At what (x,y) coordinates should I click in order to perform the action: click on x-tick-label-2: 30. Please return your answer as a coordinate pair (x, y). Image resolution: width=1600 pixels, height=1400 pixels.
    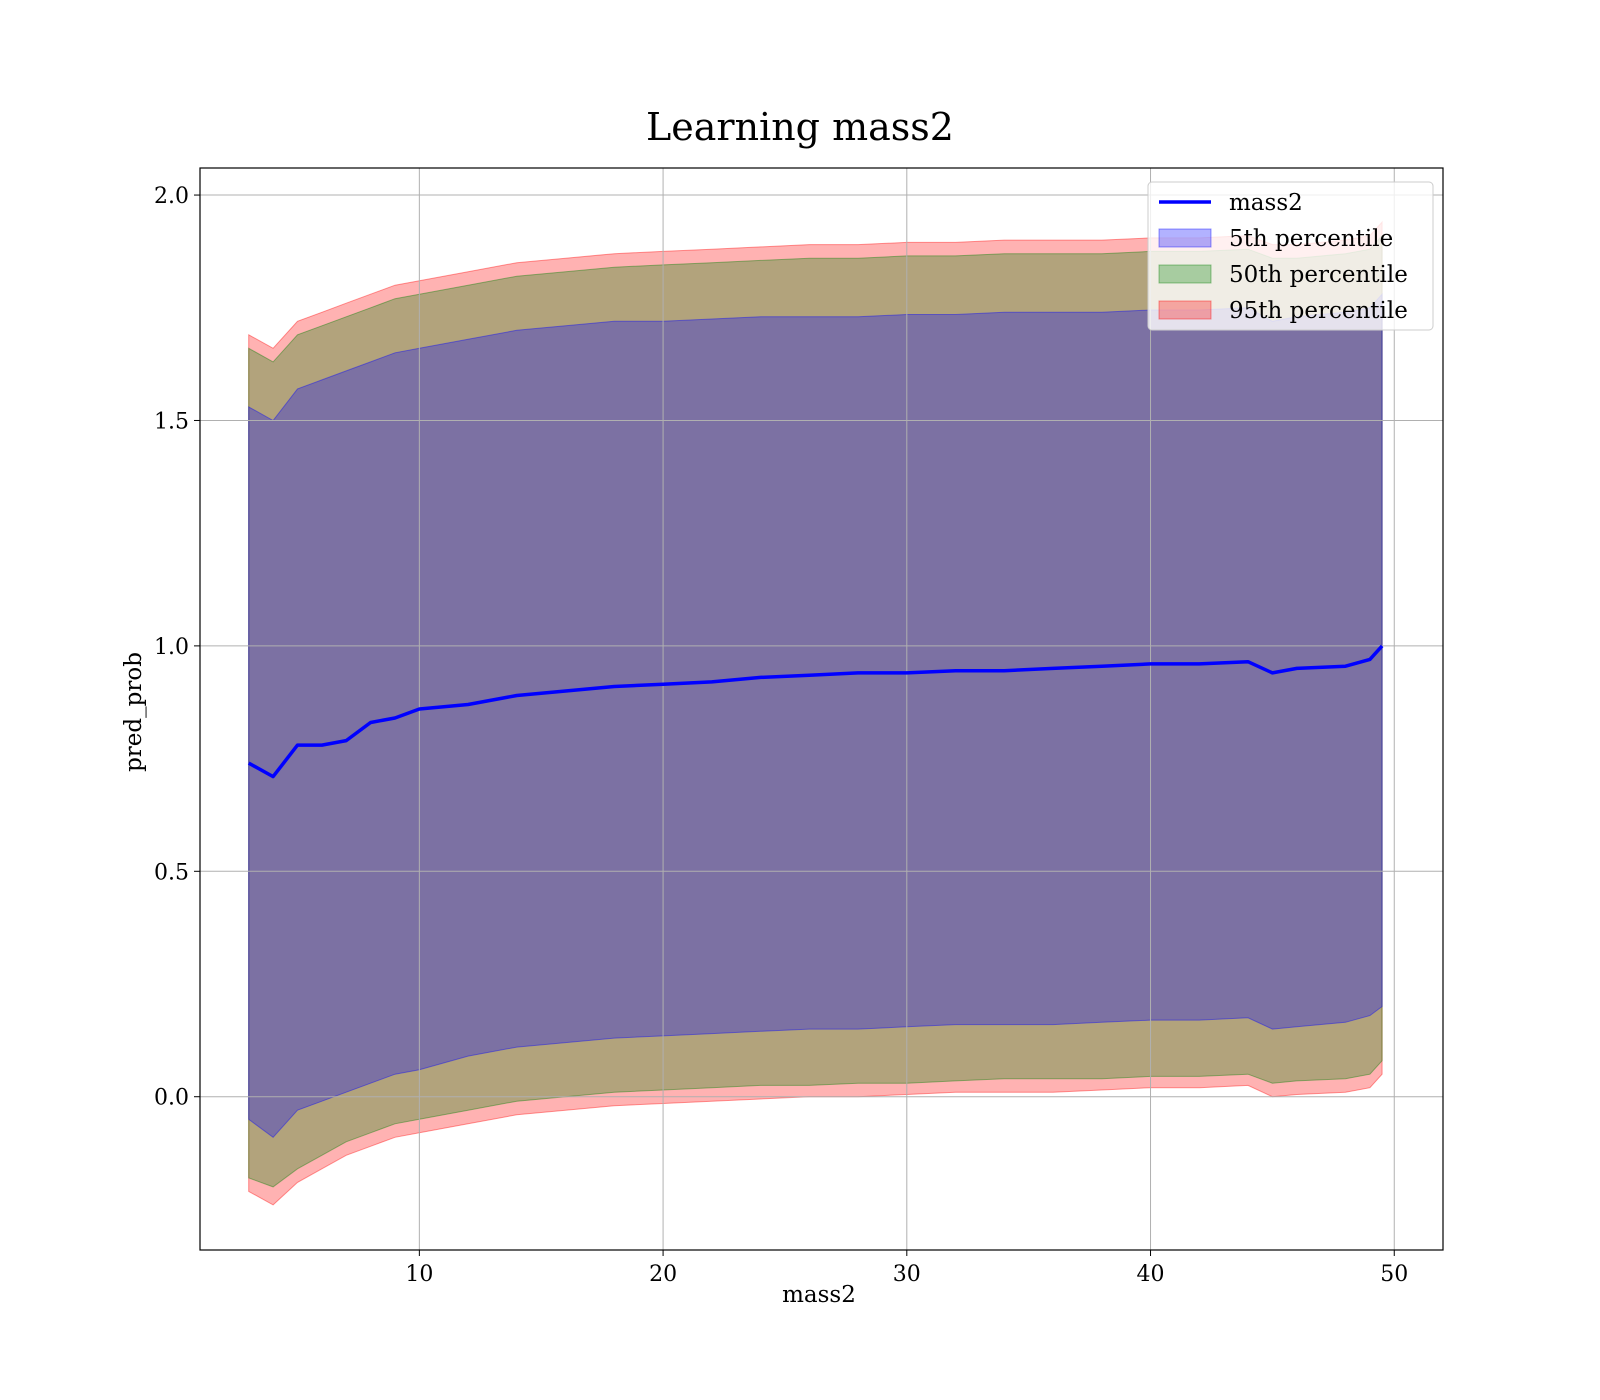
    Looking at the image, I should click on (907, 1274).